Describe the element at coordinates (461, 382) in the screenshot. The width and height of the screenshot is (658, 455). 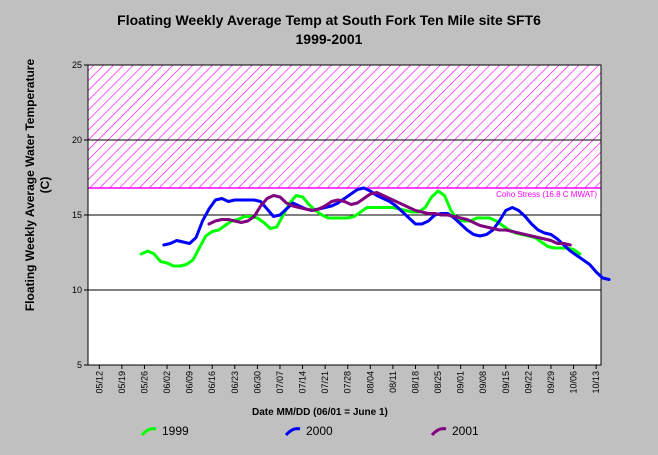
I see `x-tick-label: 09/01` at that location.